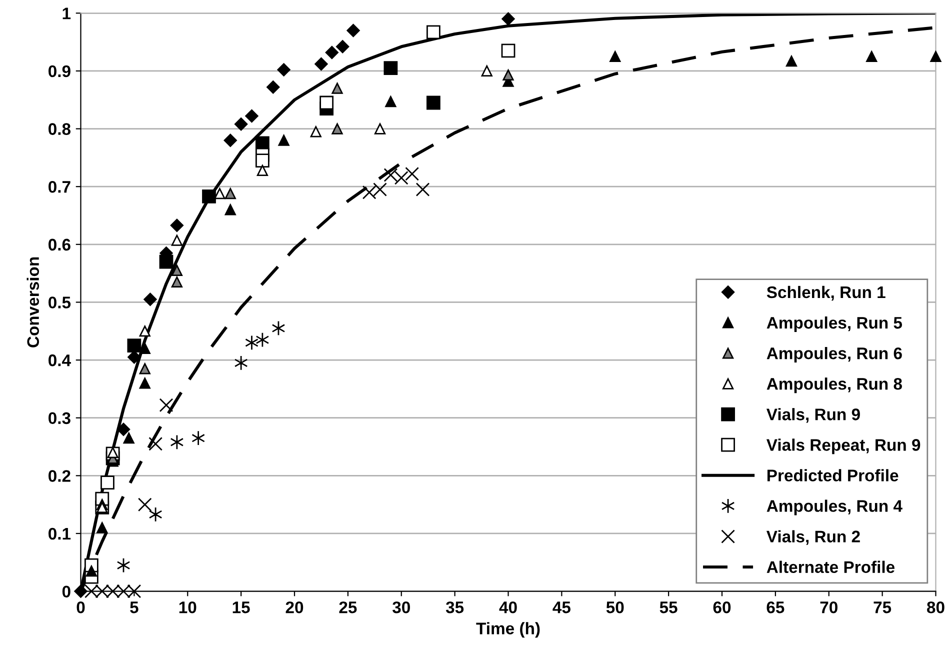 Image resolution: width=950 pixels, height=657 pixels. I want to click on x-tick-label: 20, so click(295, 607).